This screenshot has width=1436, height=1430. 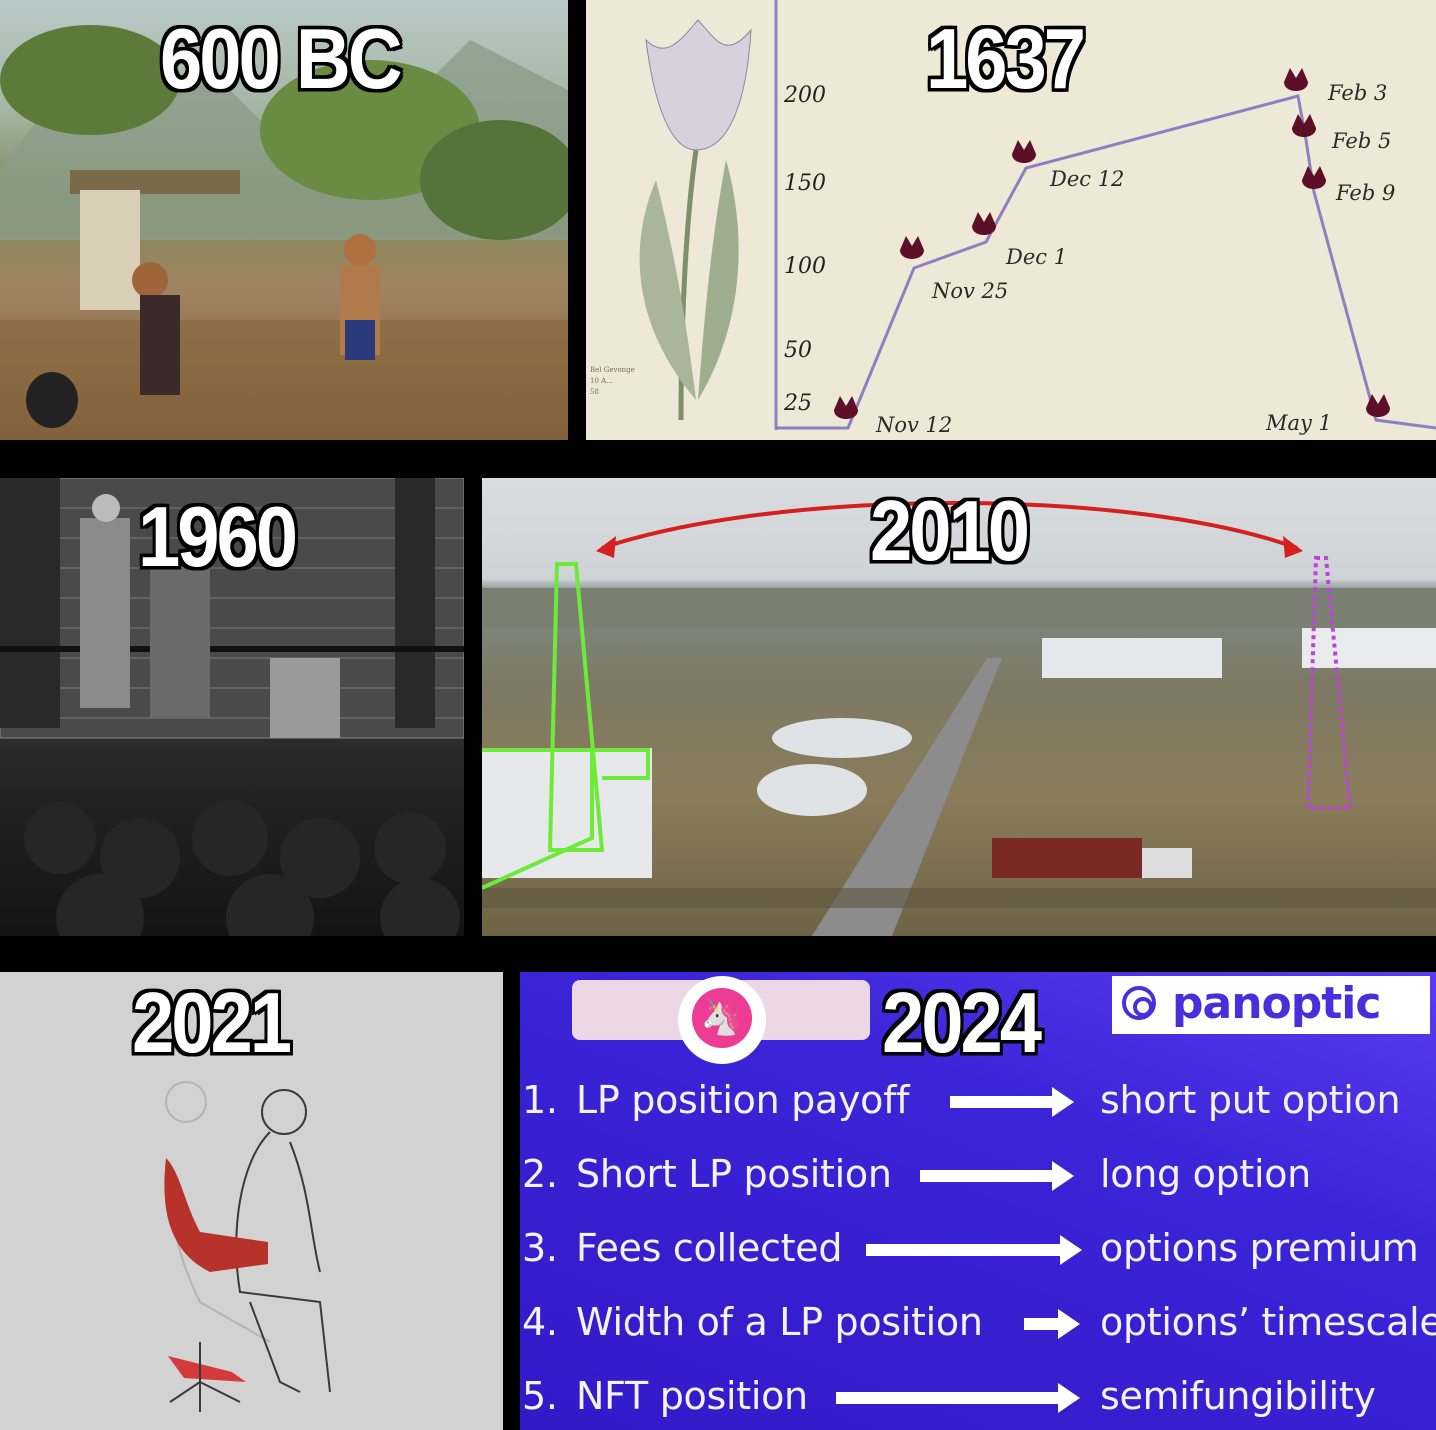 What do you see at coordinates (247, 1246) in the screenshot?
I see `sketch-illustration` at bounding box center [247, 1246].